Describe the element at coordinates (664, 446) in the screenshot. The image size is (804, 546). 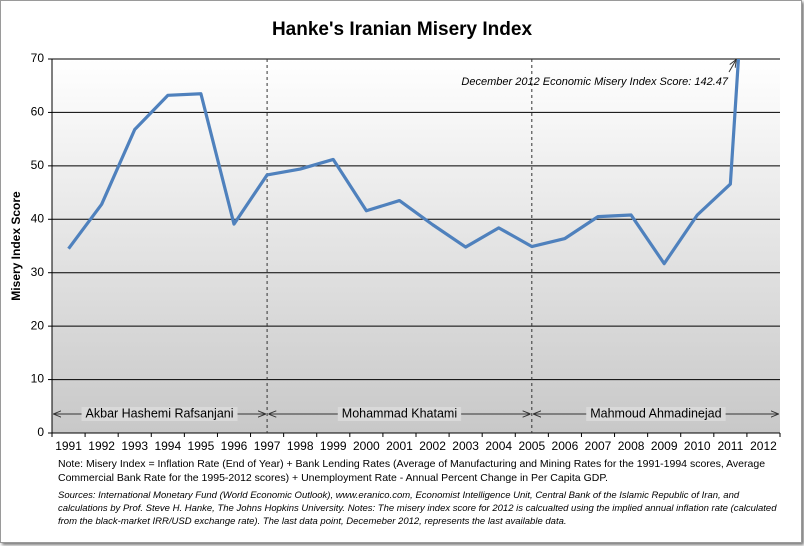
I see `x-tick-label: 2009` at that location.